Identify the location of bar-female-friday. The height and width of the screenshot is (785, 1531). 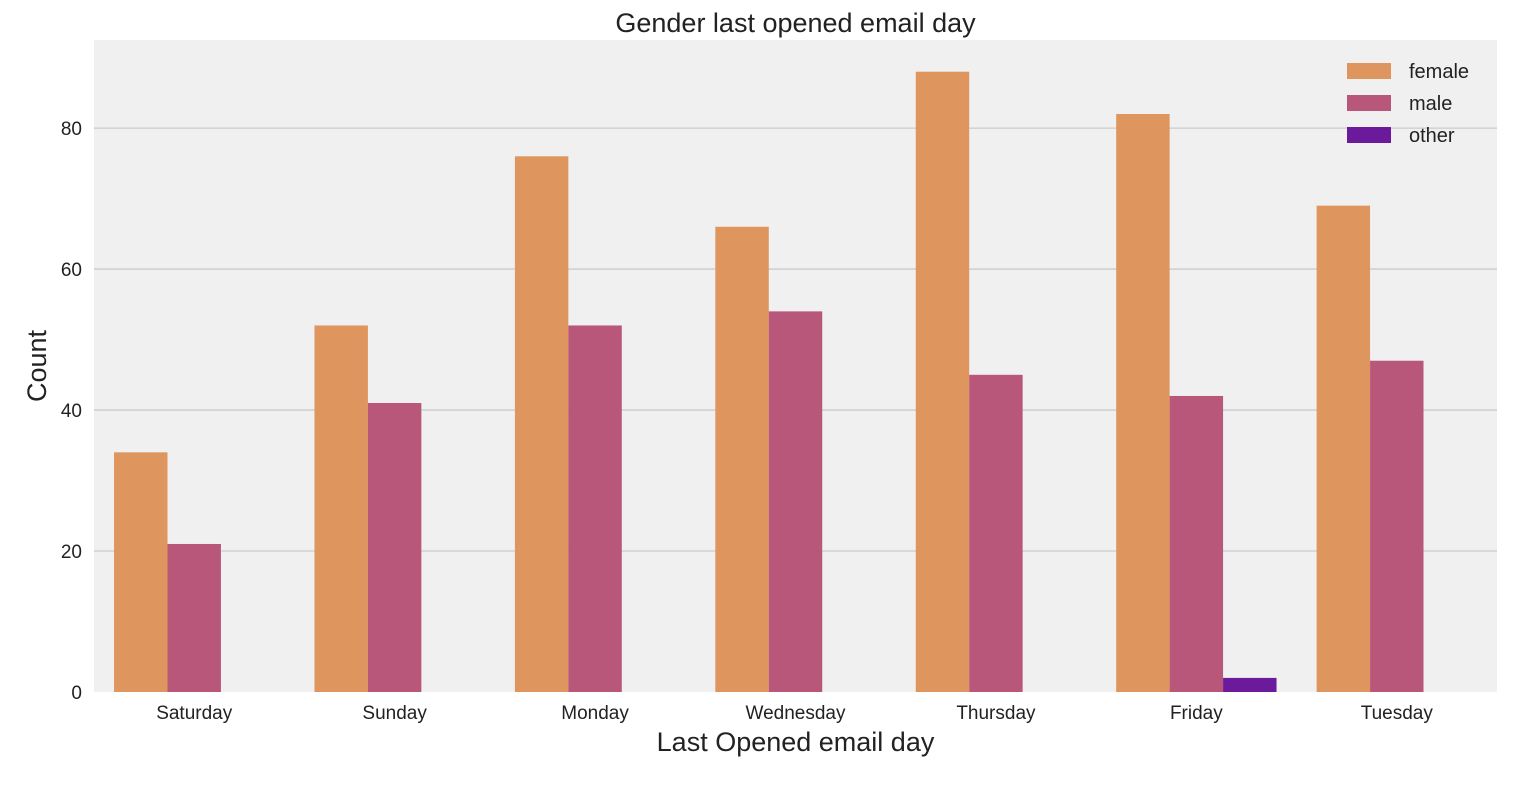
(1143, 403).